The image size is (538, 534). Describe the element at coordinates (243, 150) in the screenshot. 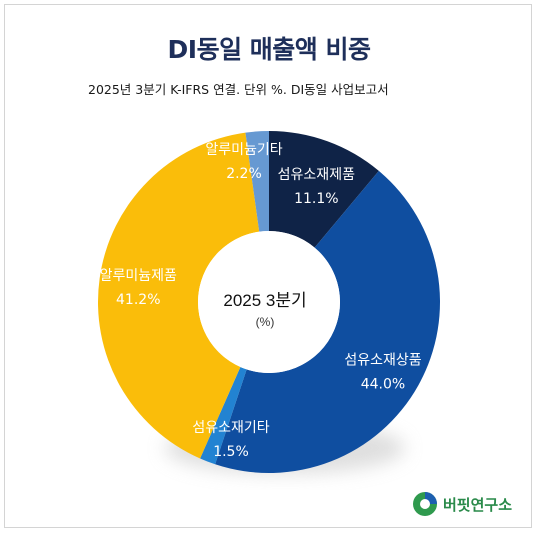

I see `slice-label-5: 알루미늄기타` at that location.